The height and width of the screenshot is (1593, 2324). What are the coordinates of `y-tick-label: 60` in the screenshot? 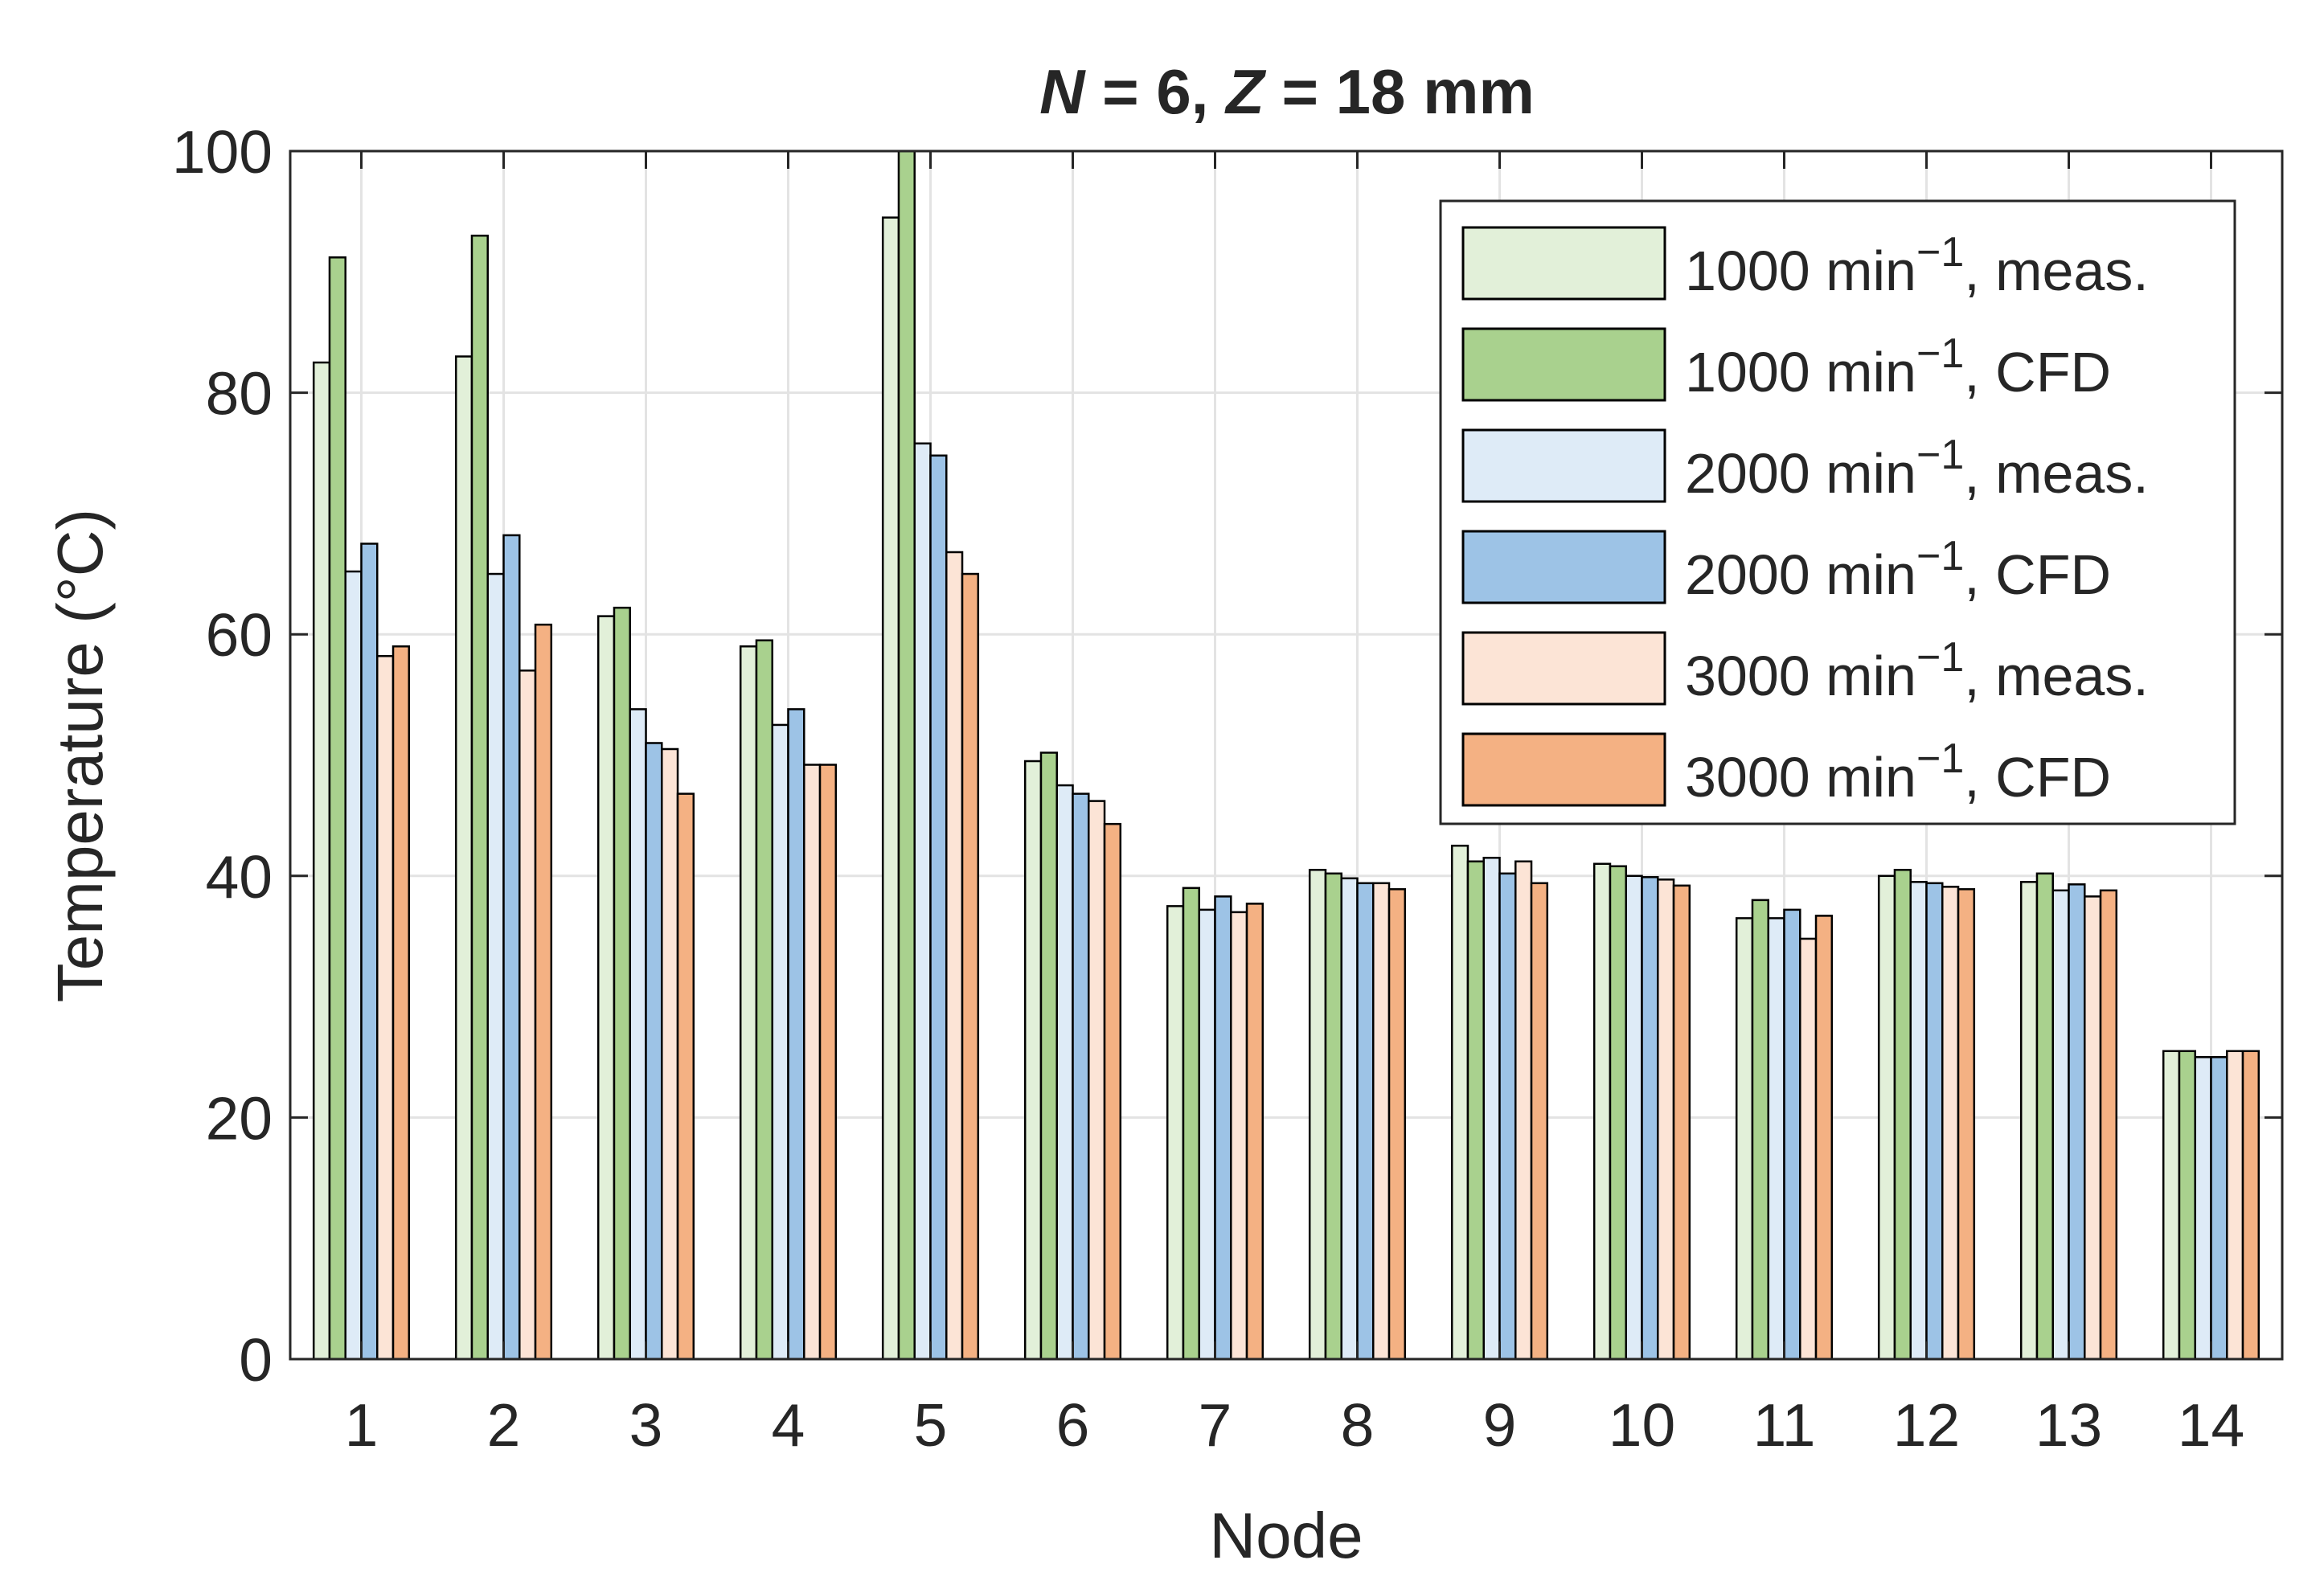 It's located at (239, 635).